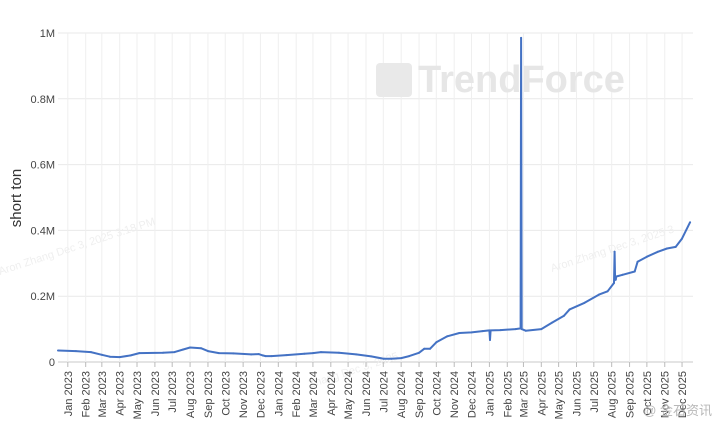 The image size is (721, 443). Describe the element at coordinates (595, 392) in the screenshot. I see `x-tick-label: Jul 2025` at that location.